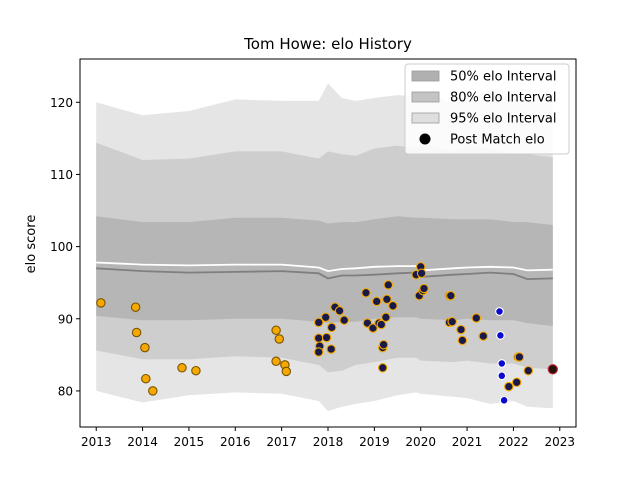  What do you see at coordinates (328, 442) in the screenshot?
I see `x-tick-label-5: 2018` at bounding box center [328, 442].